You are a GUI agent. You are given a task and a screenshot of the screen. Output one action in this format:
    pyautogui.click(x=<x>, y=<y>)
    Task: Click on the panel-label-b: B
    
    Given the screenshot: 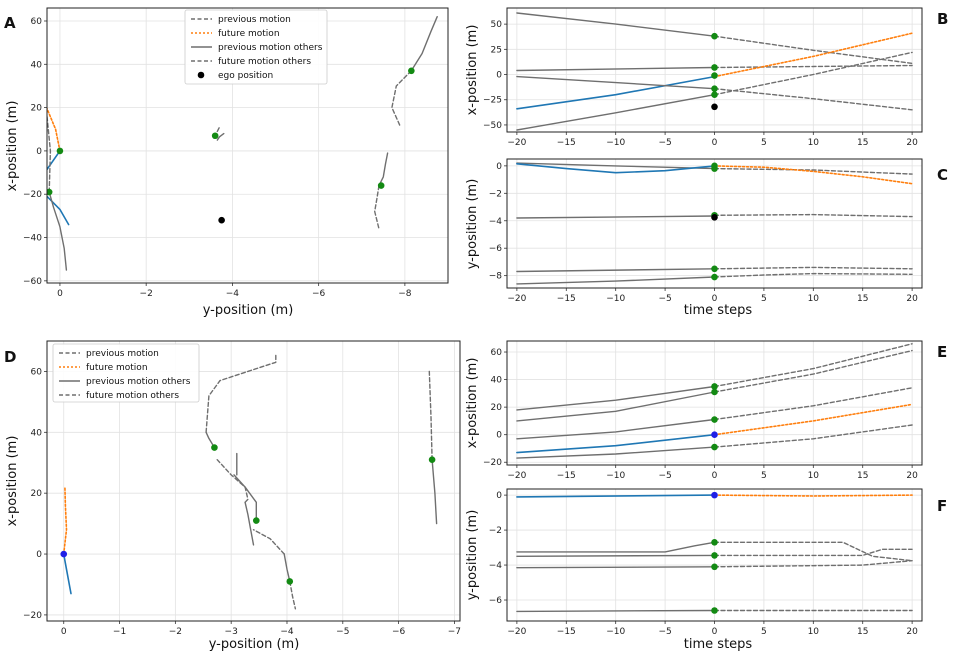 What is the action you would take?
    pyautogui.click(x=942, y=19)
    